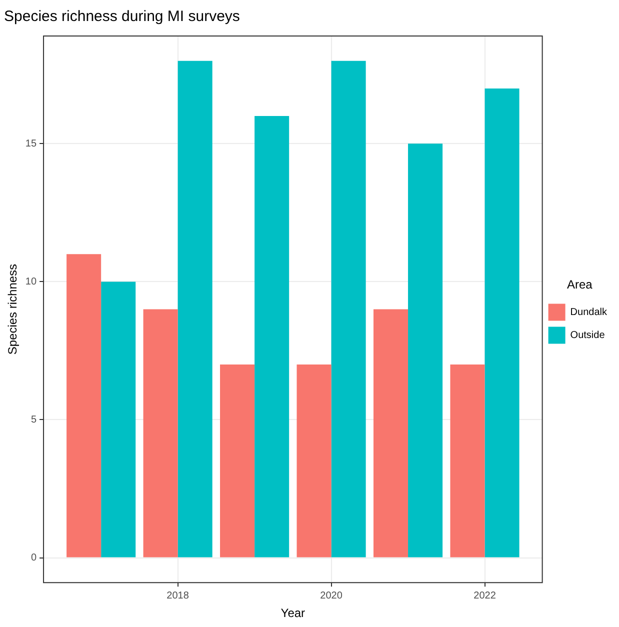 The width and height of the screenshot is (619, 627). What do you see at coordinates (588, 335) in the screenshot?
I see `legend-label: Outside` at bounding box center [588, 335].